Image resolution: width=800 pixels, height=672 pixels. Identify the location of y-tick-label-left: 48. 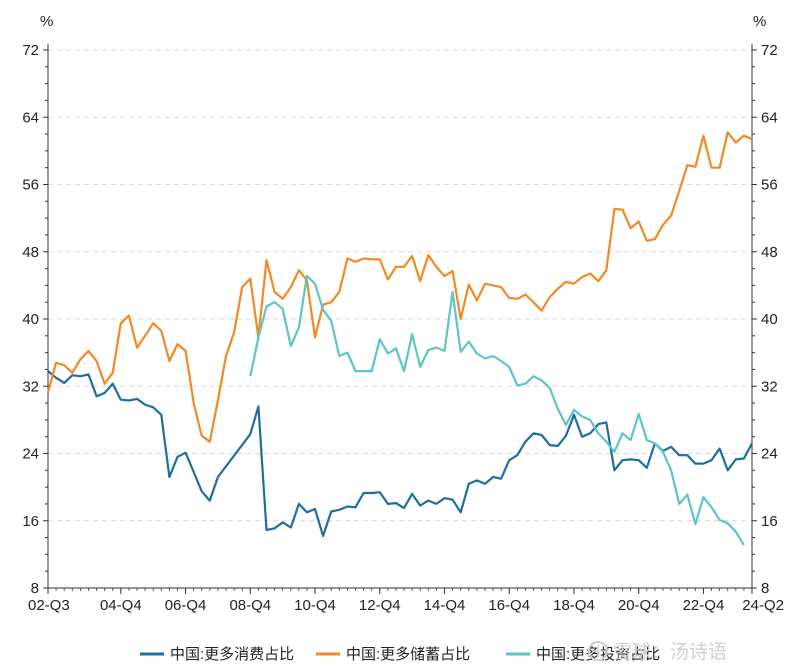
(30, 252).